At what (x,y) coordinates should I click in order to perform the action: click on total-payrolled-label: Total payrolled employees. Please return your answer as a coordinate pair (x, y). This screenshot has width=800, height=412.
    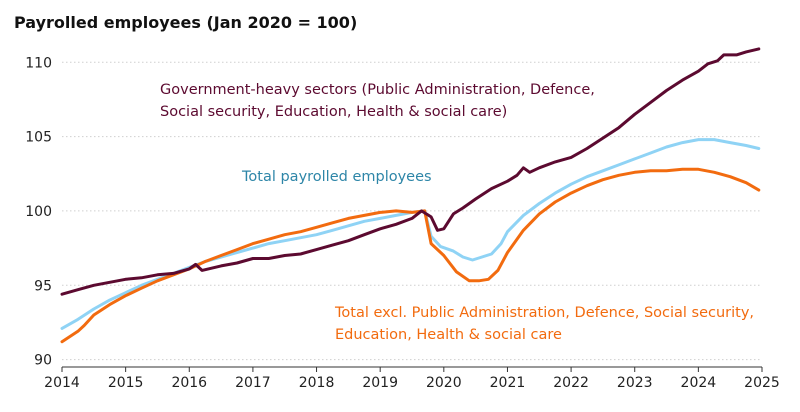
    Looking at the image, I should click on (336, 177).